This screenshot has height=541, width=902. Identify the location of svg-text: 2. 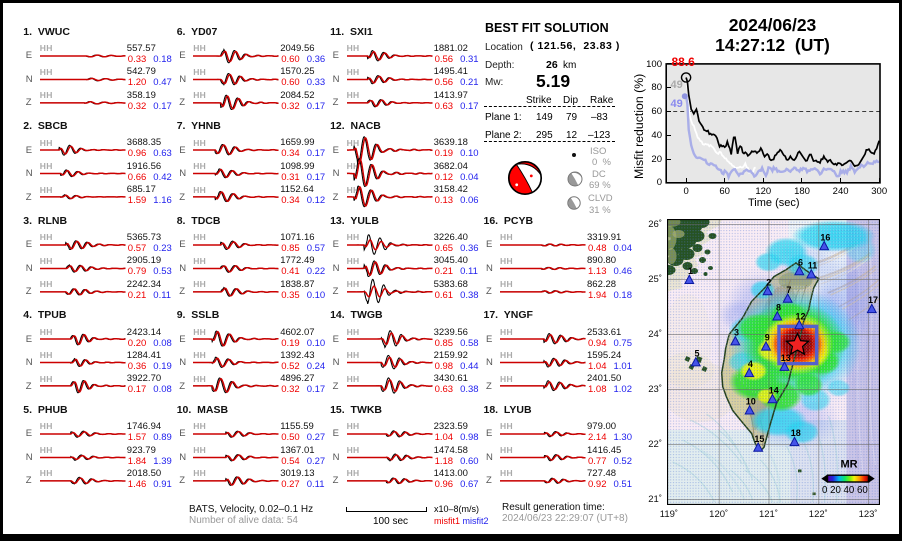
(768, 282).